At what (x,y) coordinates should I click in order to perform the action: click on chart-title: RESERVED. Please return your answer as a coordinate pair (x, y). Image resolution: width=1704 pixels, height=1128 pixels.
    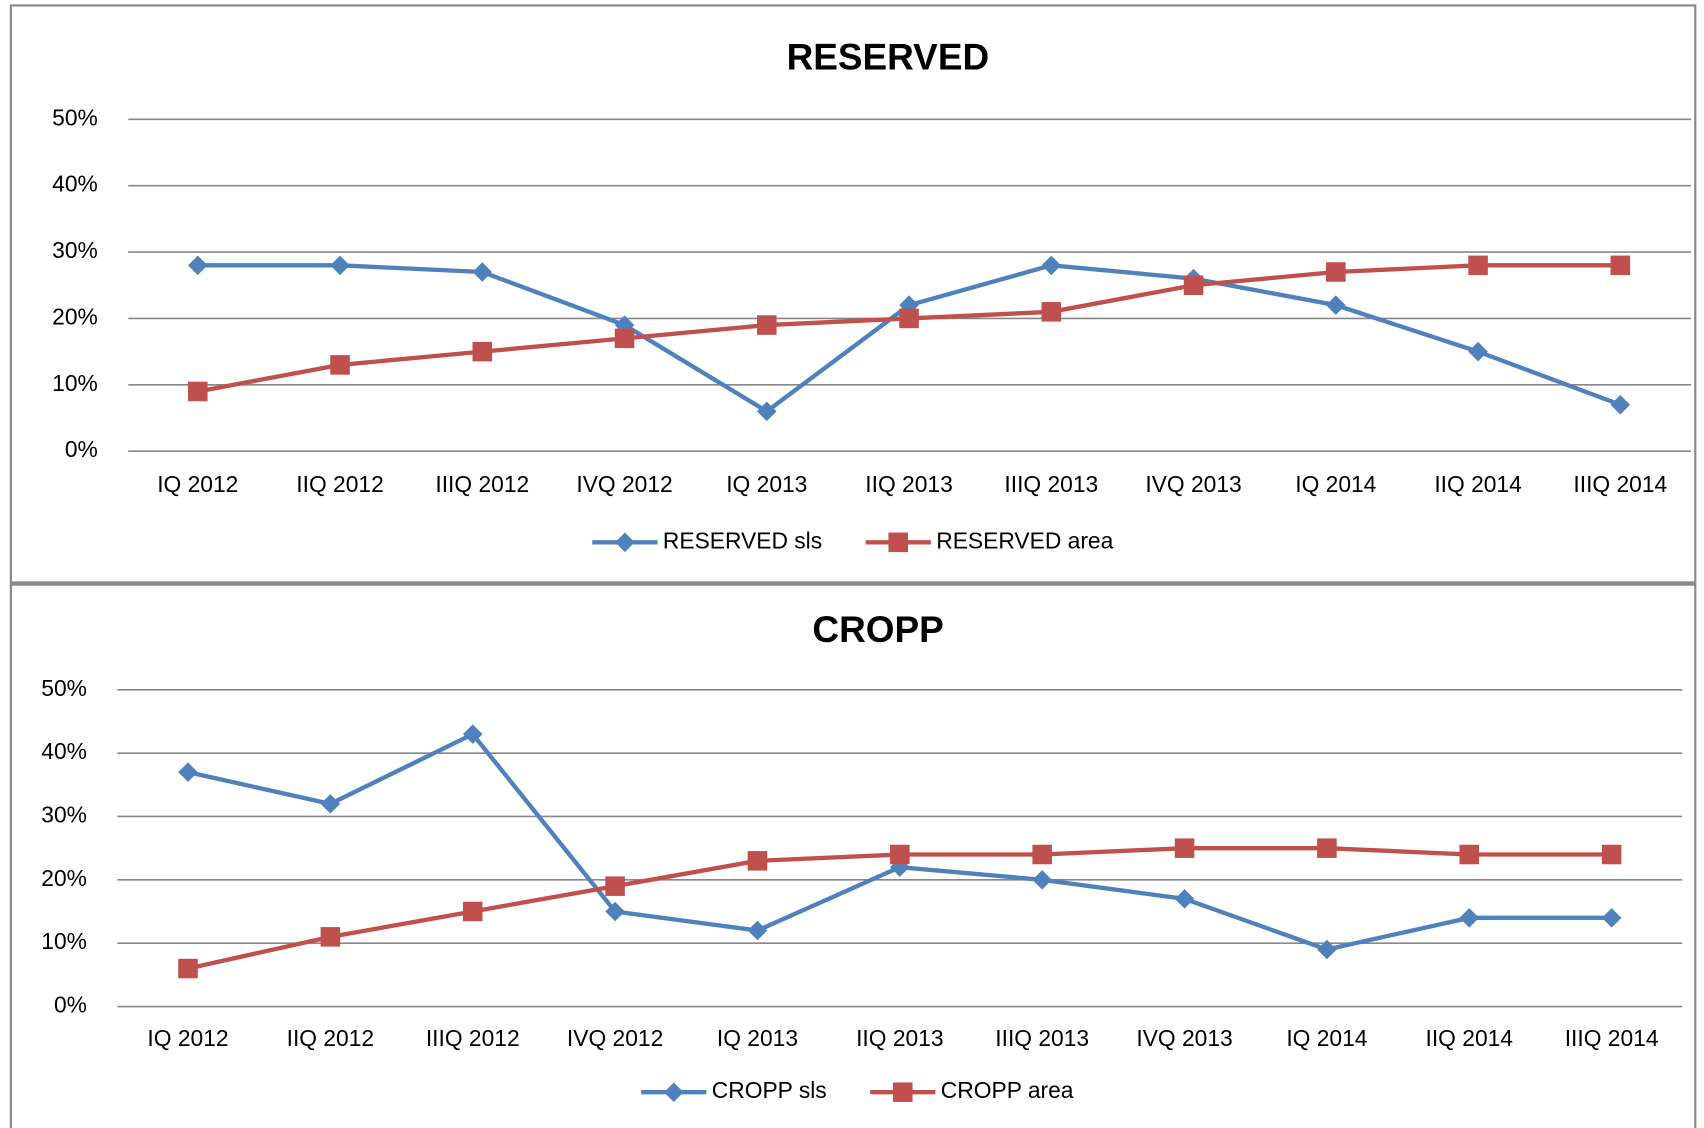
    Looking at the image, I should click on (888, 56).